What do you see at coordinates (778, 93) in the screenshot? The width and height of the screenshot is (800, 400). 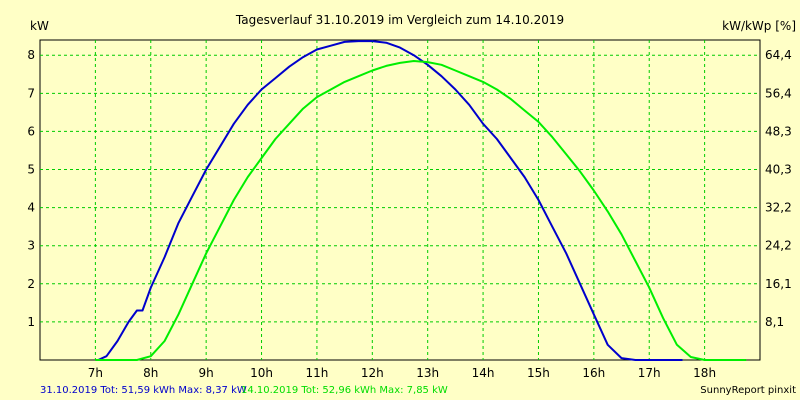 I see `y-tick-label-right: 56,4` at bounding box center [778, 93].